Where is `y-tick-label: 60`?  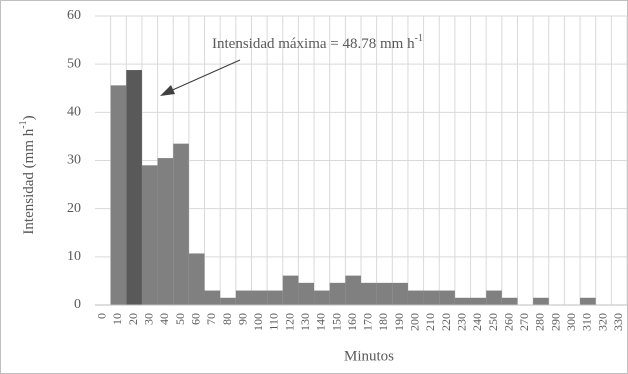
y-tick-label: 60 is located at coordinates (74, 15).